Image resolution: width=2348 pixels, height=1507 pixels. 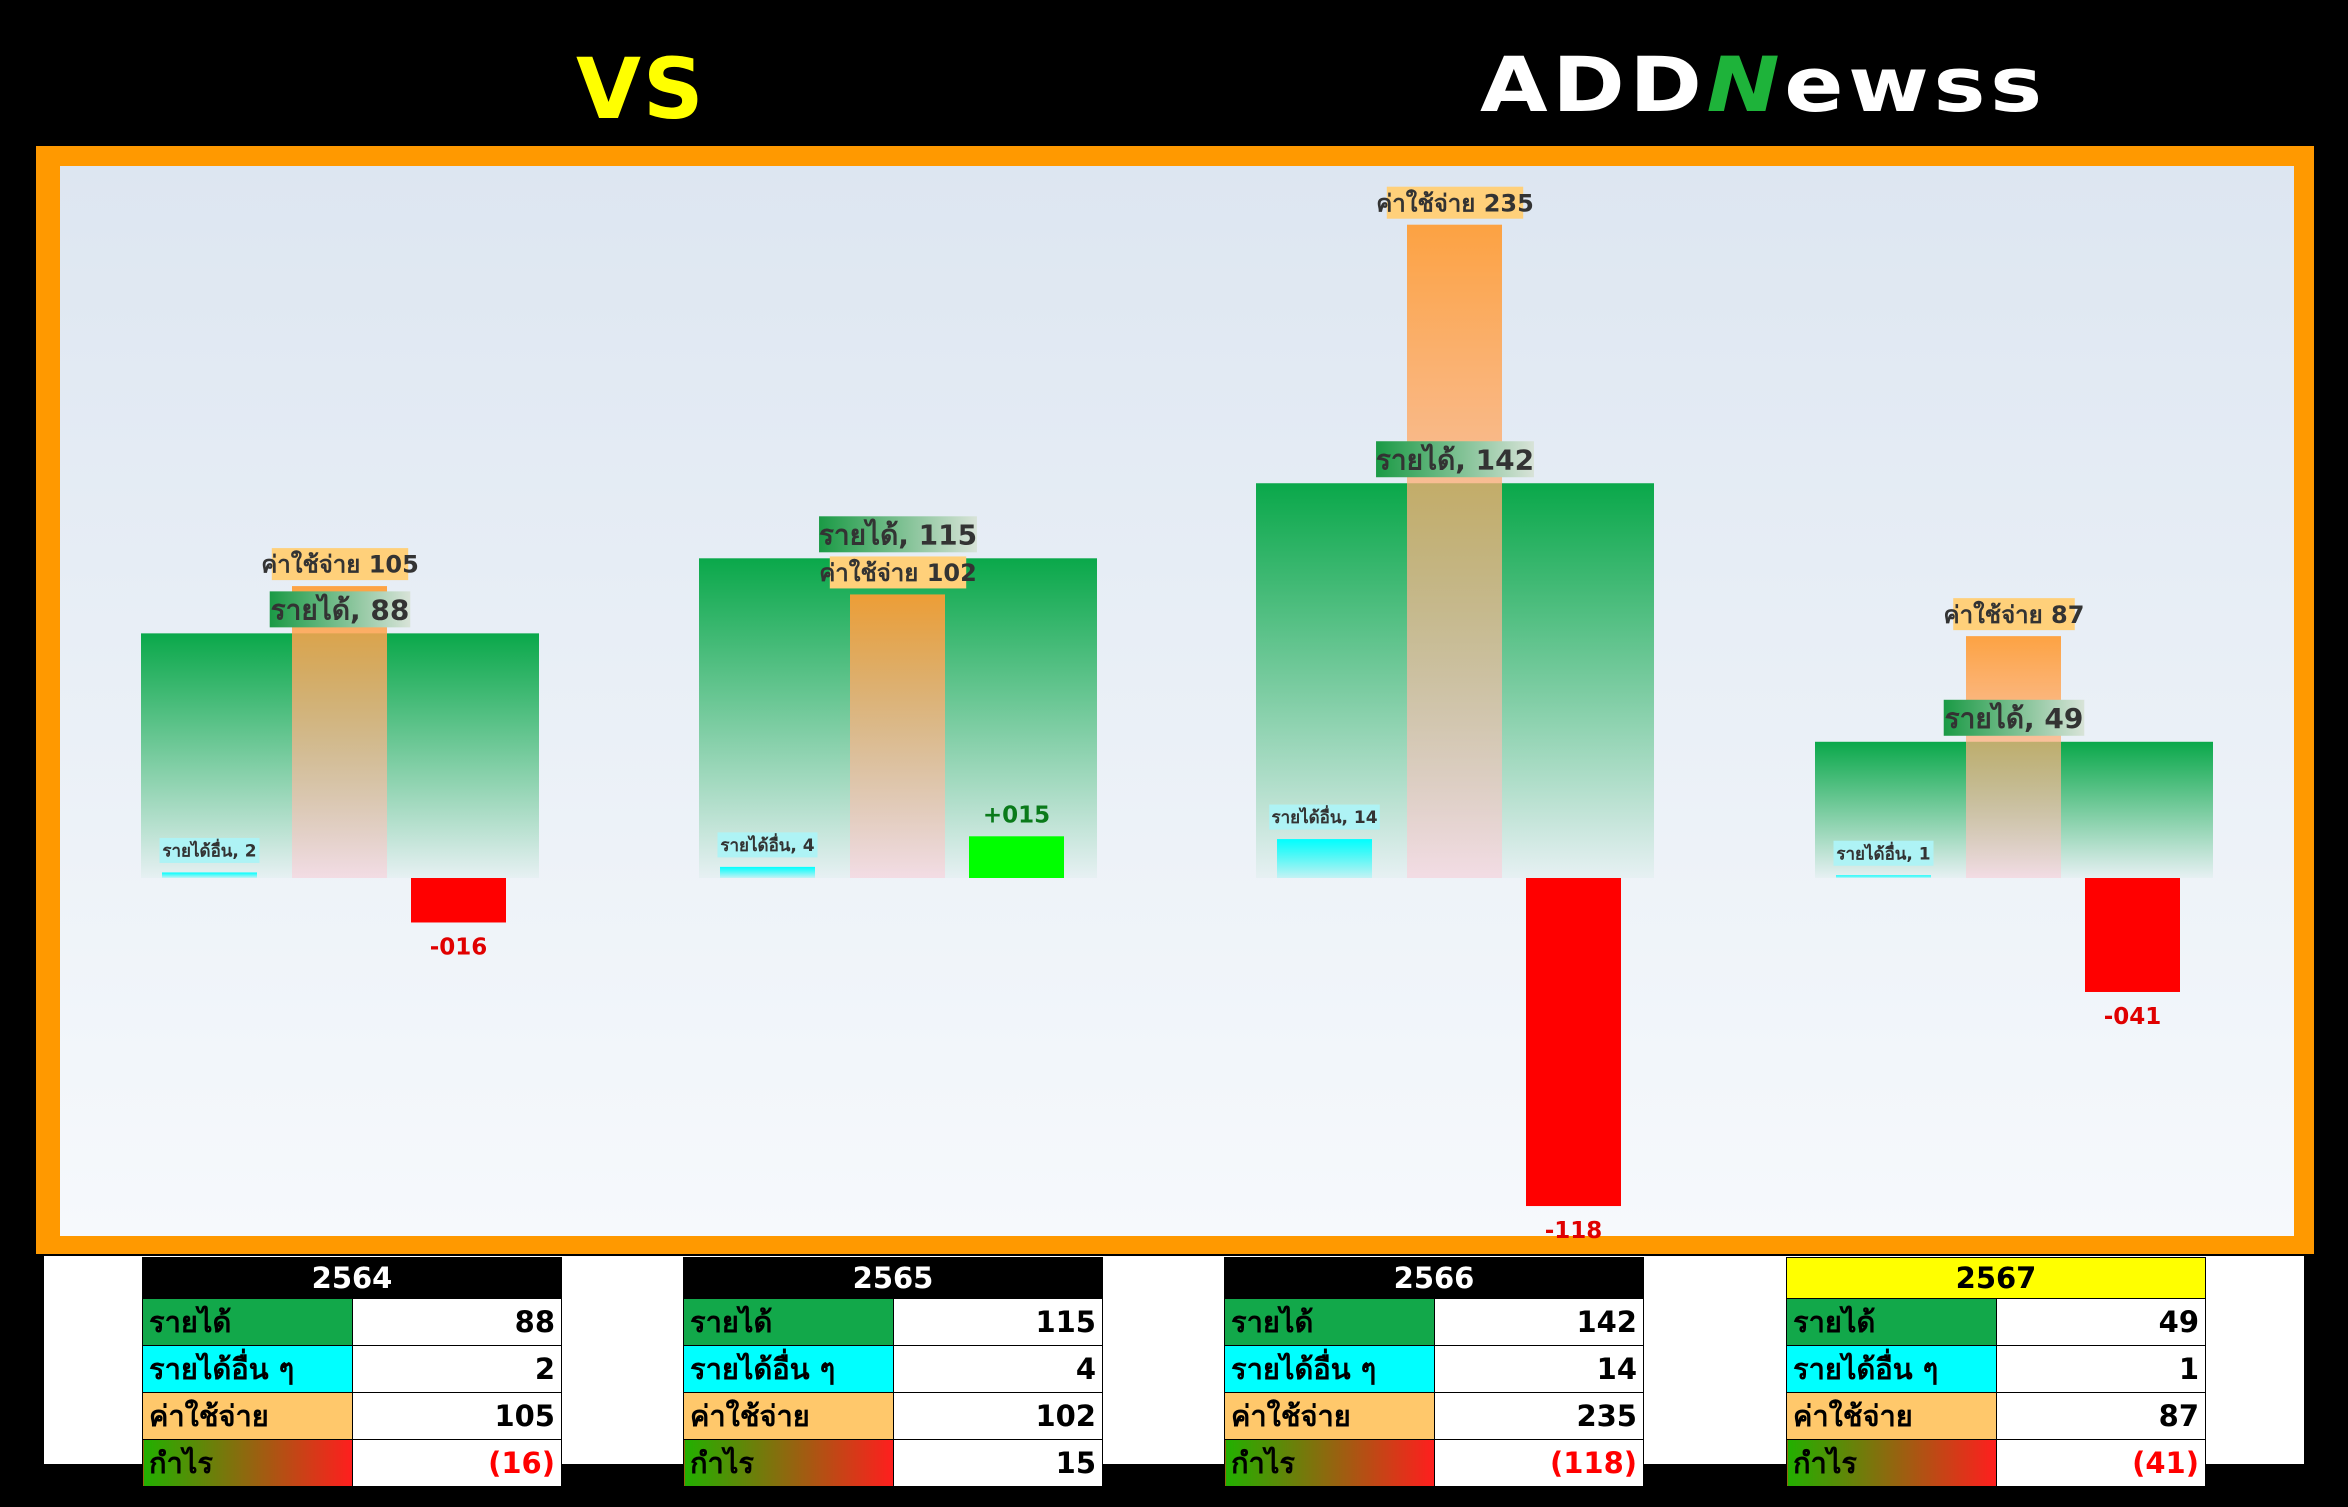 I want to click on revenue-value: 142, so click(x=1538, y=1322).